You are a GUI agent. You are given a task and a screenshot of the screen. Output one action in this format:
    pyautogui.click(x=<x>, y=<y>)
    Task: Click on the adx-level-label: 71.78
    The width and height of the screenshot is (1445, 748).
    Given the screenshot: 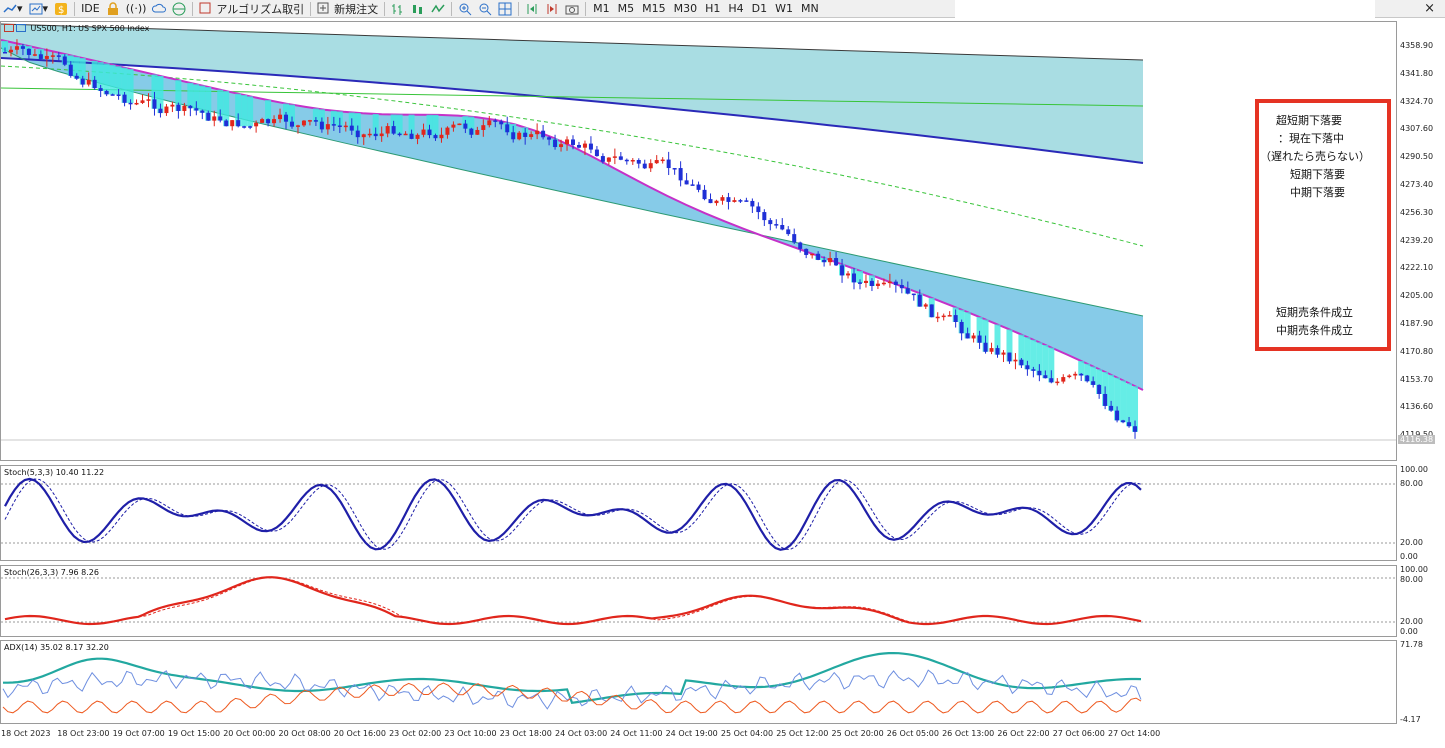 What is the action you would take?
    pyautogui.click(x=1411, y=644)
    